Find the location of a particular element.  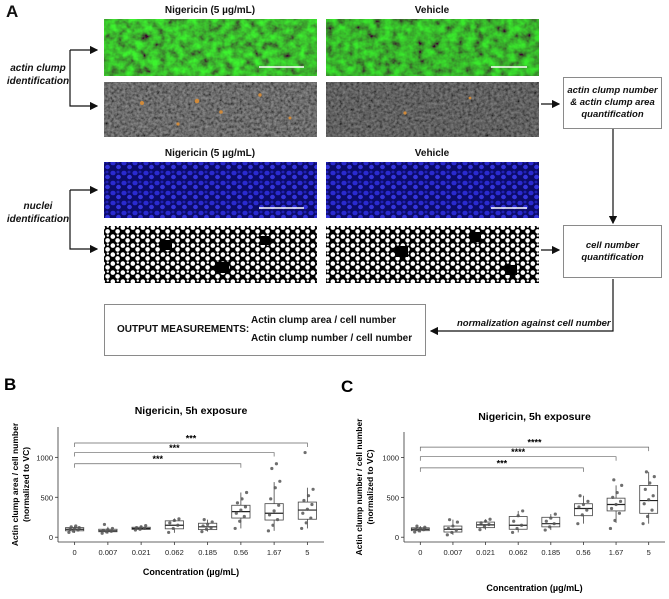

output-title: OUTPUT MEASUREMENTS: is located at coordinates (183, 329).